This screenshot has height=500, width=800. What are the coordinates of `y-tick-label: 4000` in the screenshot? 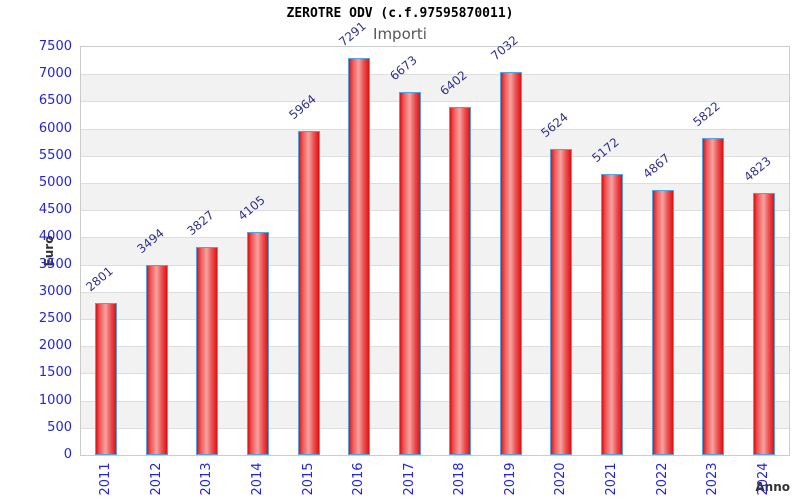 It's located at (55, 237).